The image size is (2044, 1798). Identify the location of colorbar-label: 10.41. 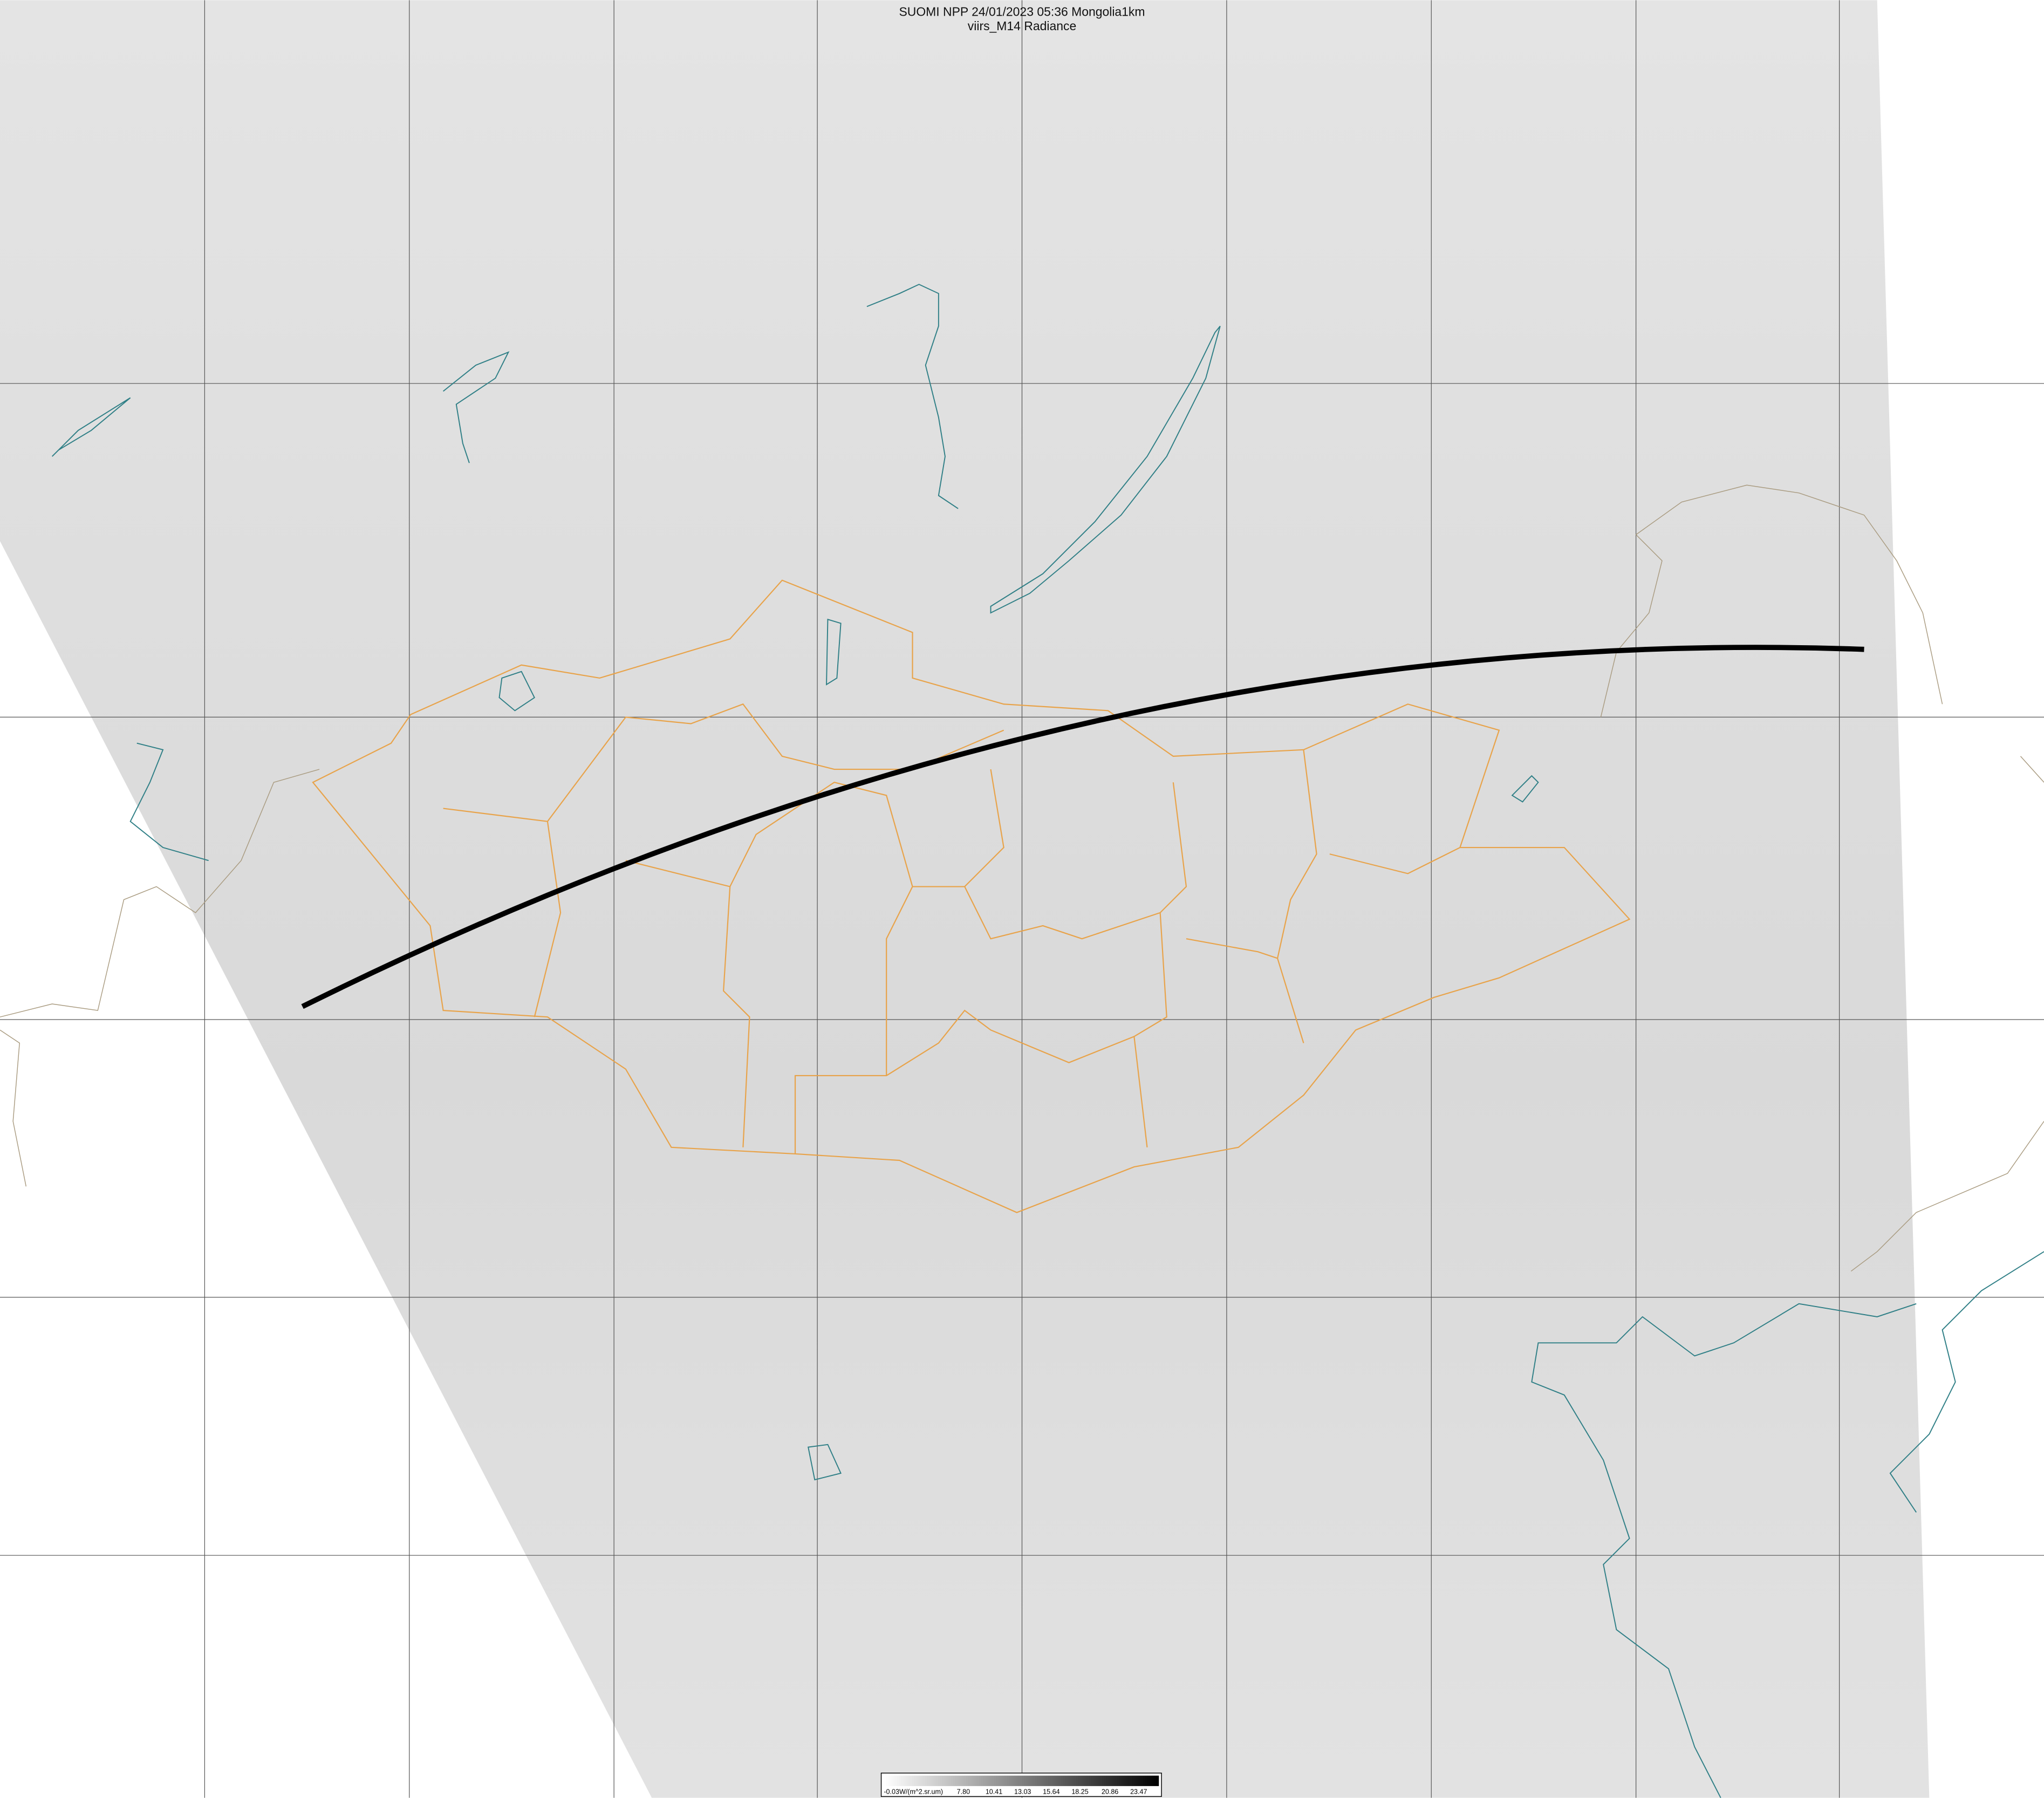
(994, 1792).